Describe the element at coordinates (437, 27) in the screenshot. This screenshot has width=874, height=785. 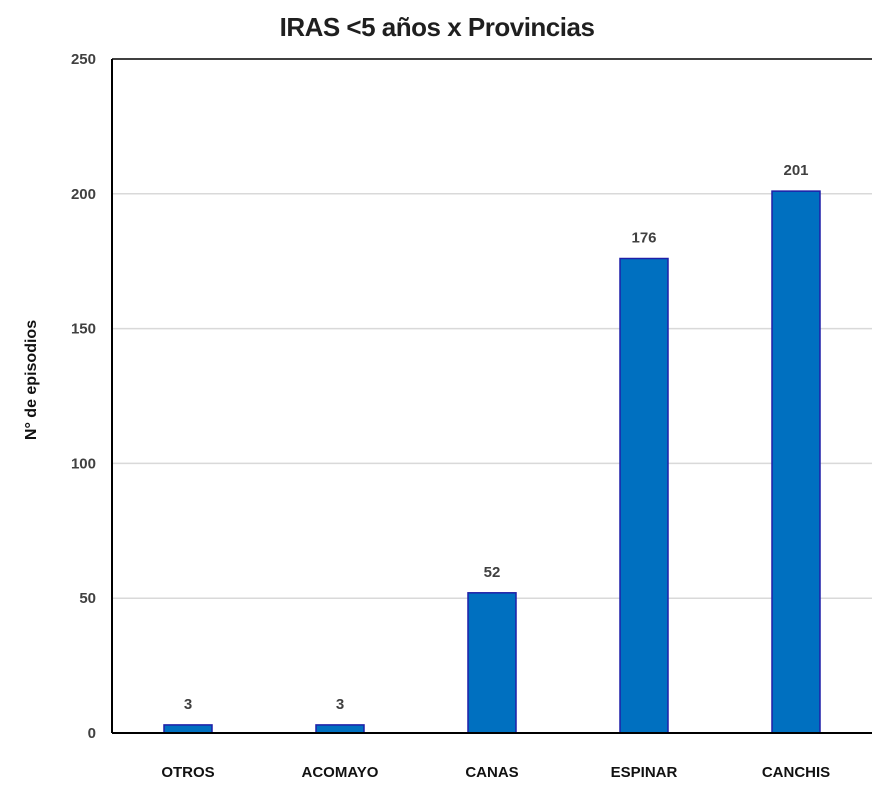
I see `chart-title: IRAS <5 años x Provincias` at that location.